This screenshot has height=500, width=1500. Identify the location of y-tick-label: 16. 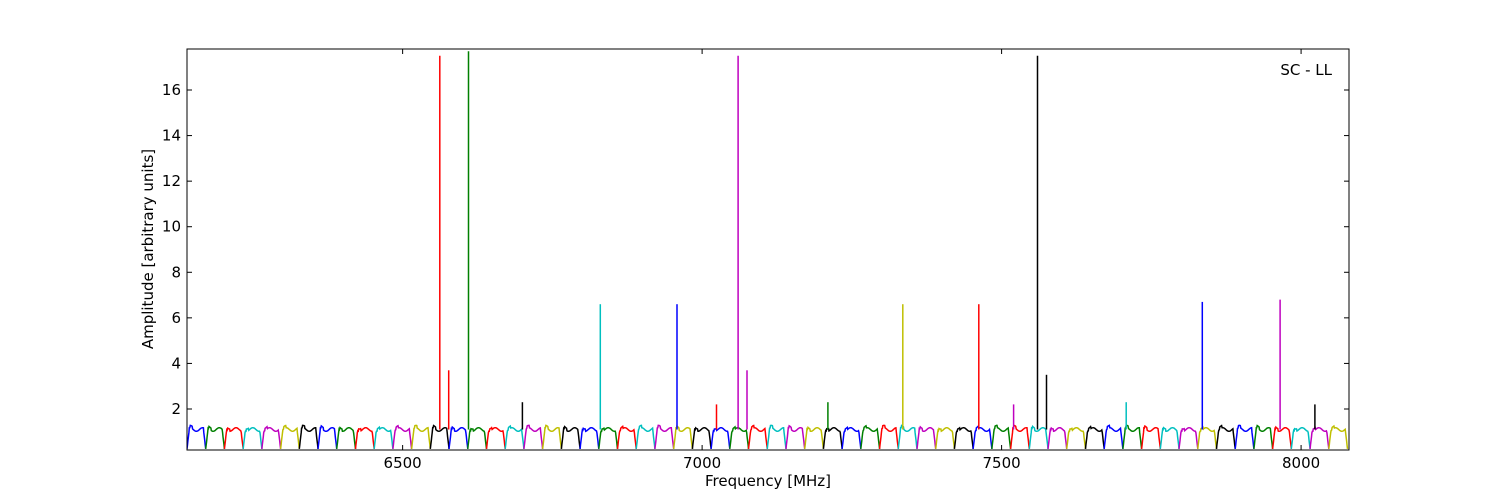
(171, 90).